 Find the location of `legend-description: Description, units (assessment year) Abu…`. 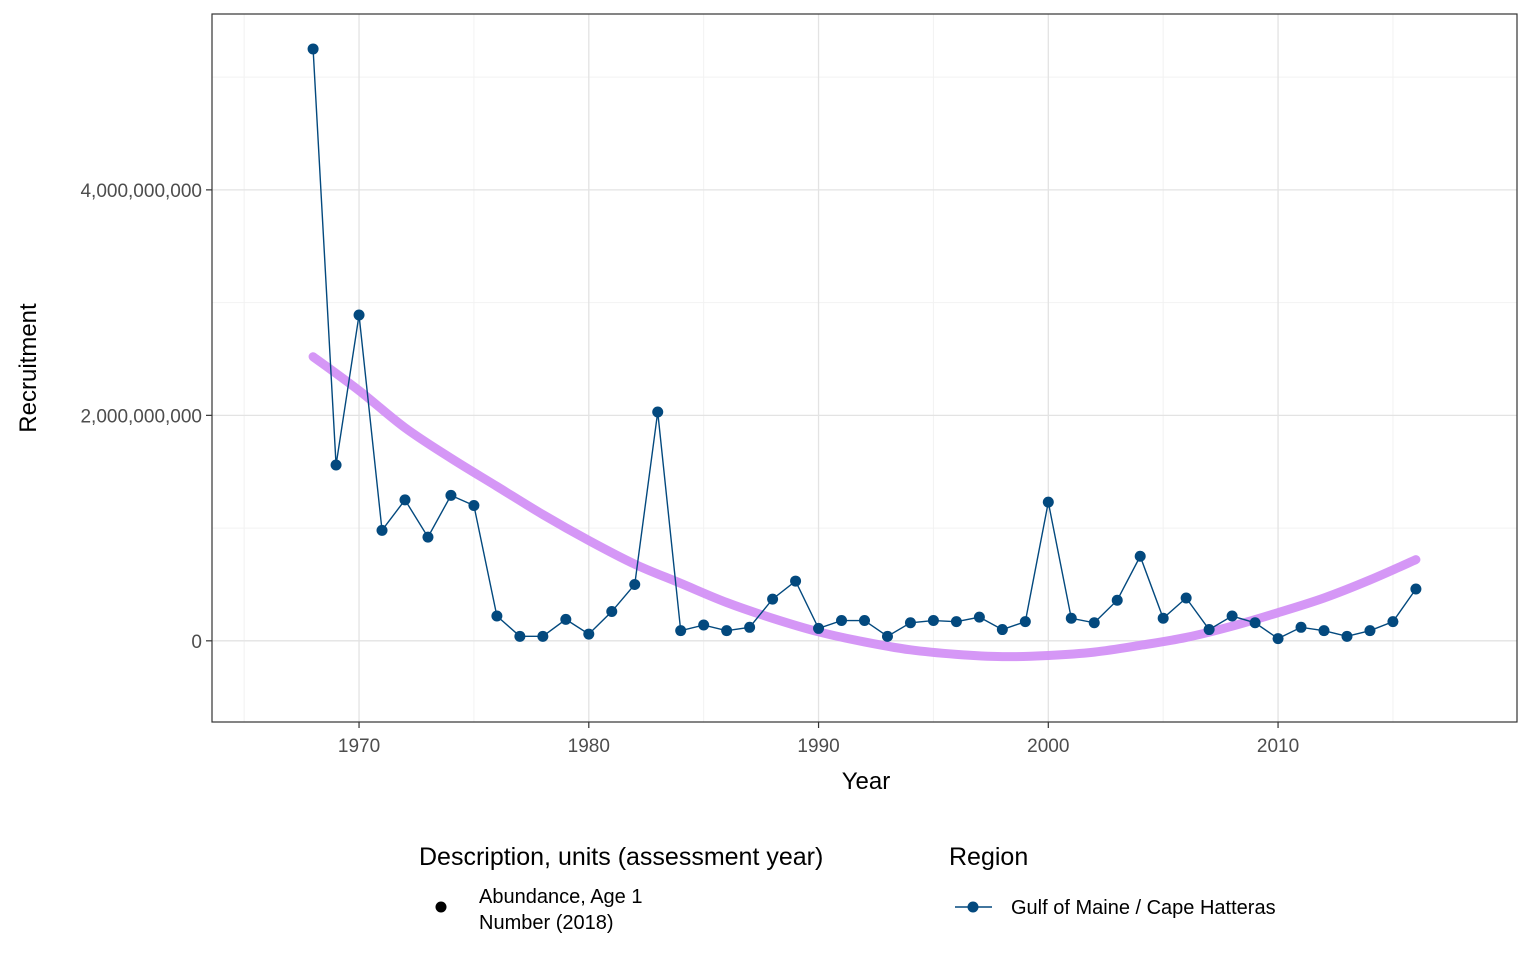

legend-description: Description, units (assessment year) Abu… is located at coordinates (621, 888).